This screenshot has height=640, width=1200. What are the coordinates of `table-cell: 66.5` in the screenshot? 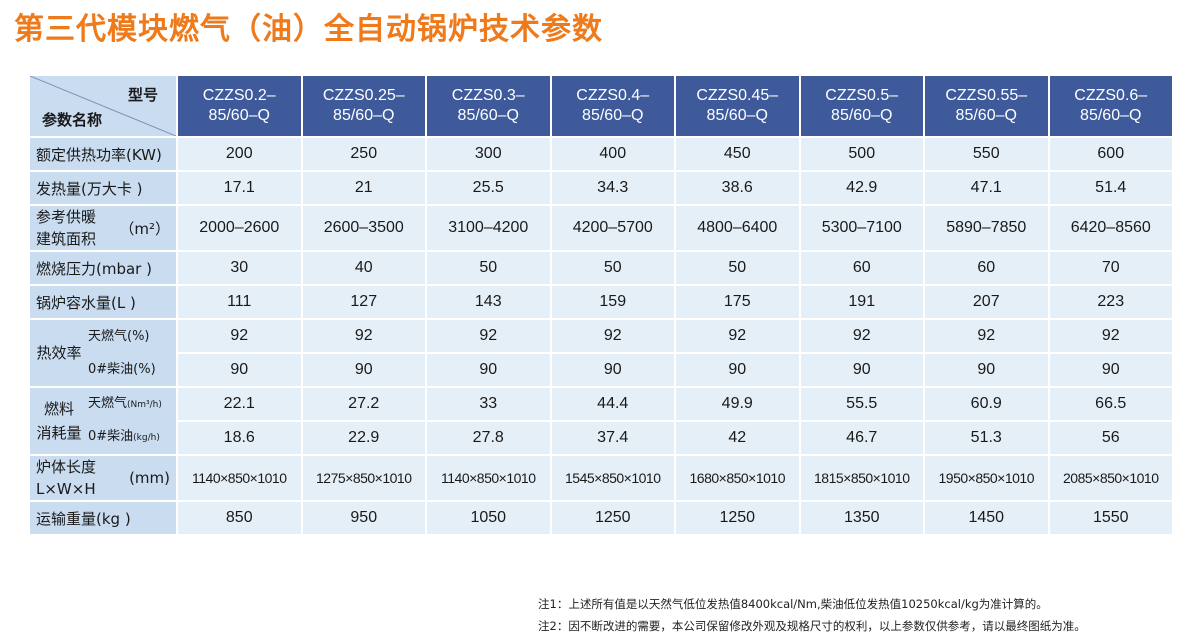 It's located at (1110, 404).